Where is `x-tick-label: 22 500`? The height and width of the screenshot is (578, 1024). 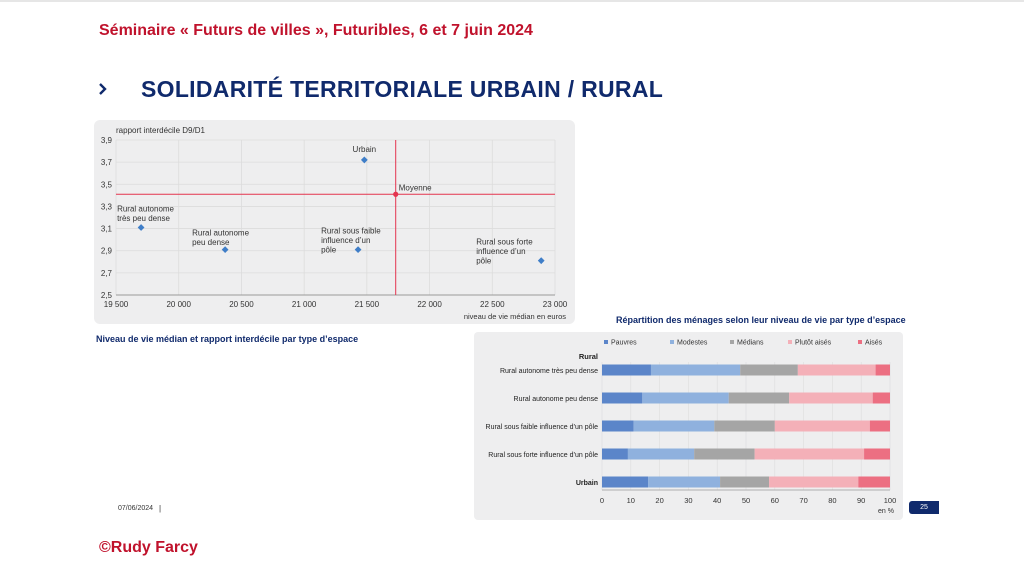
x-tick-label: 22 500 is located at coordinates (492, 304).